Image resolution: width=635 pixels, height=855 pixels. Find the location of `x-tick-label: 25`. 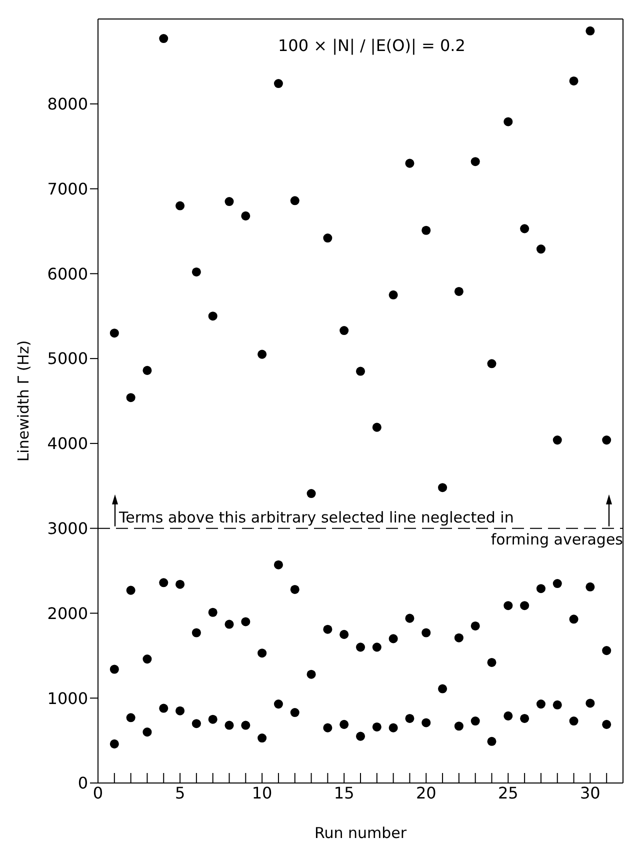

x-tick-label: 25 is located at coordinates (508, 792).